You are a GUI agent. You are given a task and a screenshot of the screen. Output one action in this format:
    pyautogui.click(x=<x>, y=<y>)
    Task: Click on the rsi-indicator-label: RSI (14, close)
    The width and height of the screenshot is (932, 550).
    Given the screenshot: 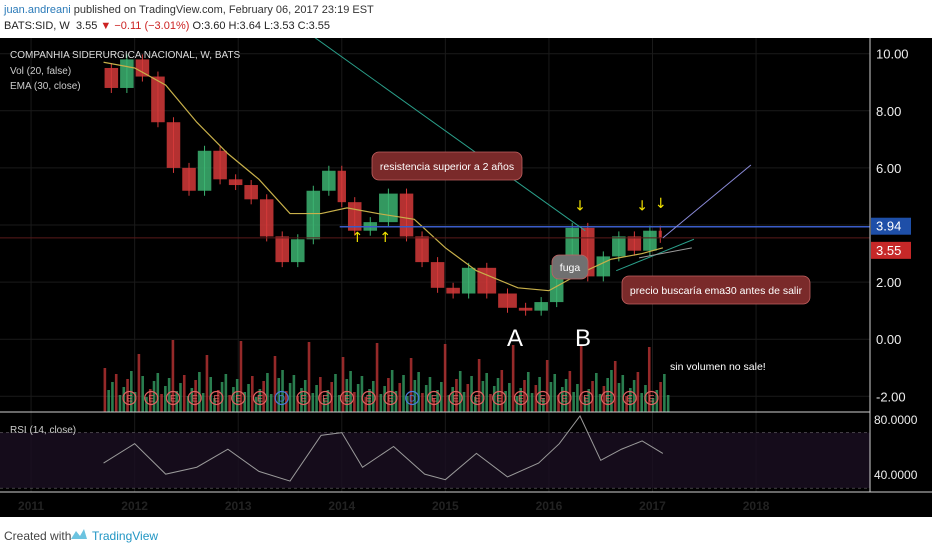 What is the action you would take?
    pyautogui.click(x=43, y=430)
    